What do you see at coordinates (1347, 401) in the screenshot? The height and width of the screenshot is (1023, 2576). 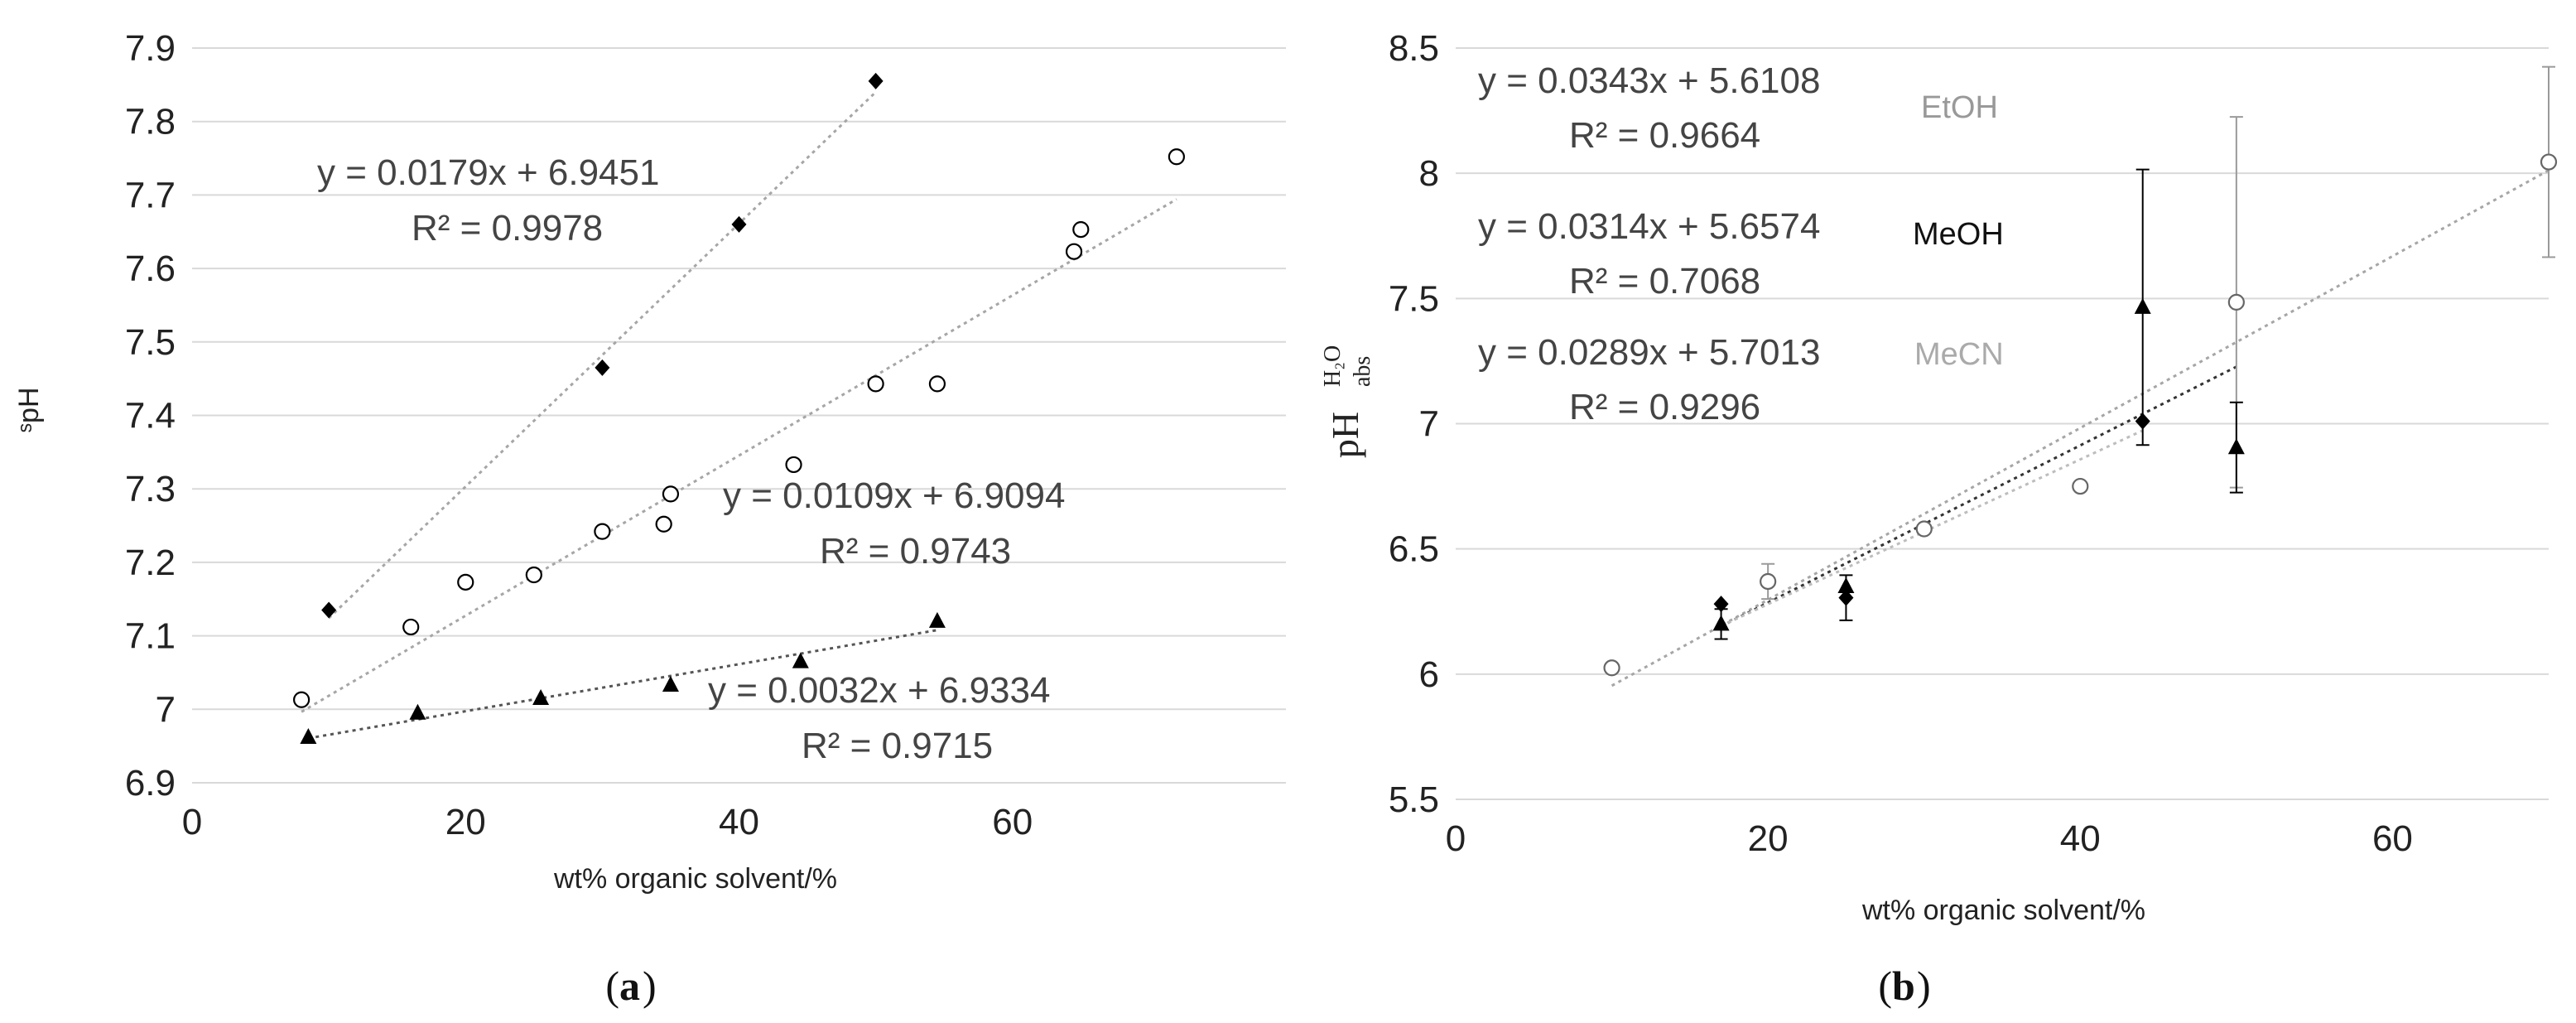 I see `panel-b-y-axis-label: pH H₂O abs` at bounding box center [1347, 401].